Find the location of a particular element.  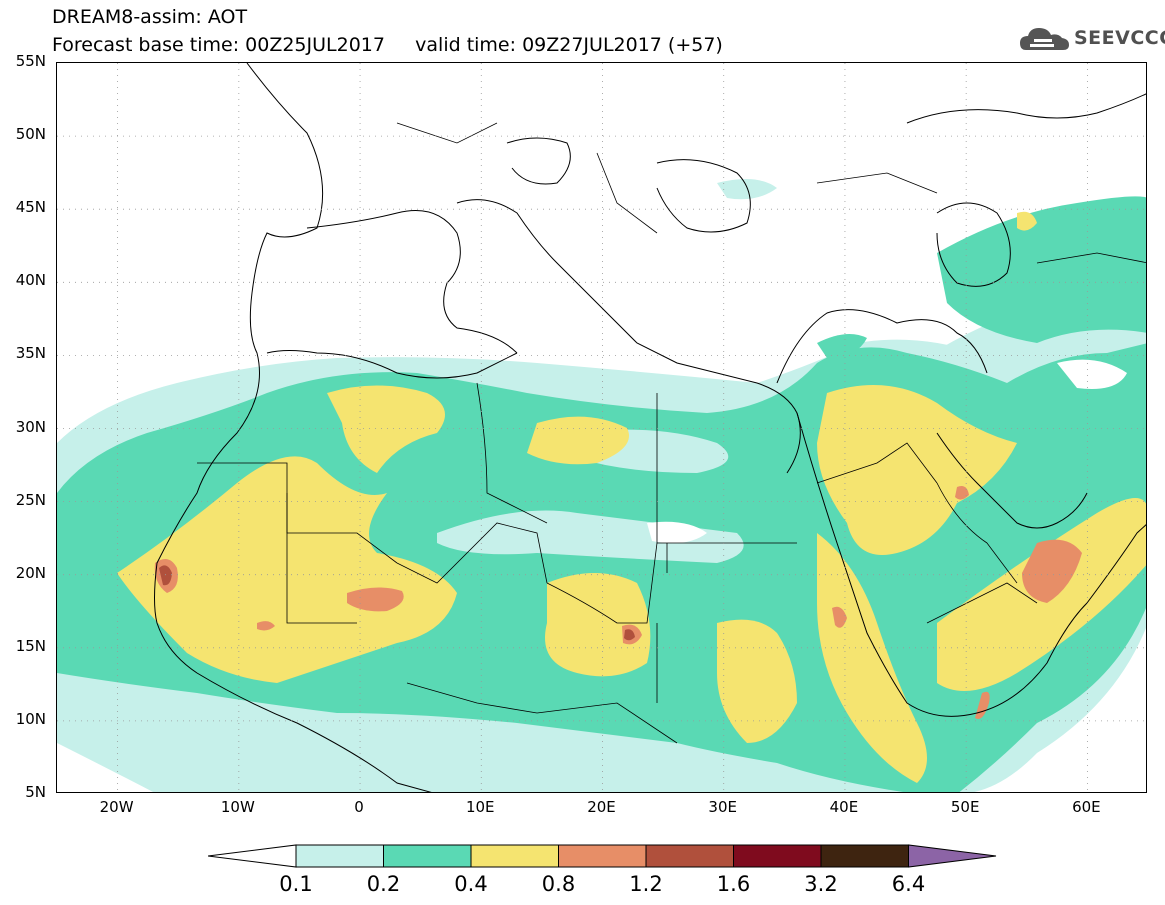

colorbar-level-label: 0.1 is located at coordinates (296, 884).